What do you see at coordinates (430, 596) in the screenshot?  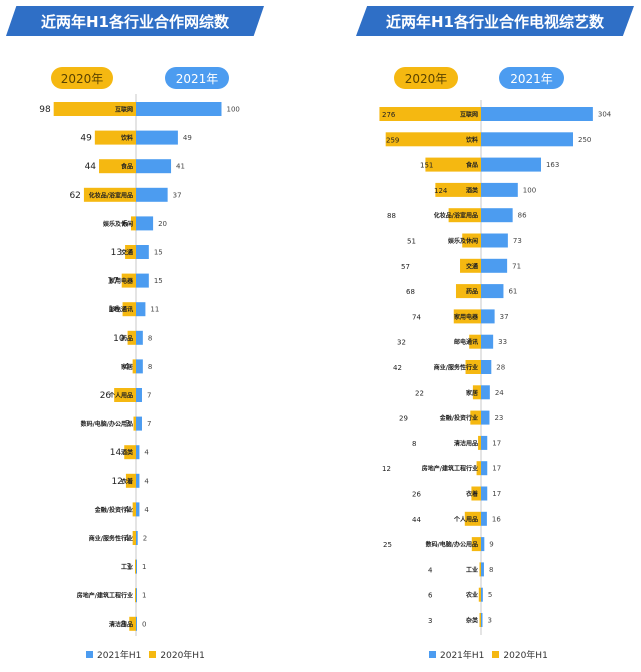 I see `value-label-2020: 6` at bounding box center [430, 596].